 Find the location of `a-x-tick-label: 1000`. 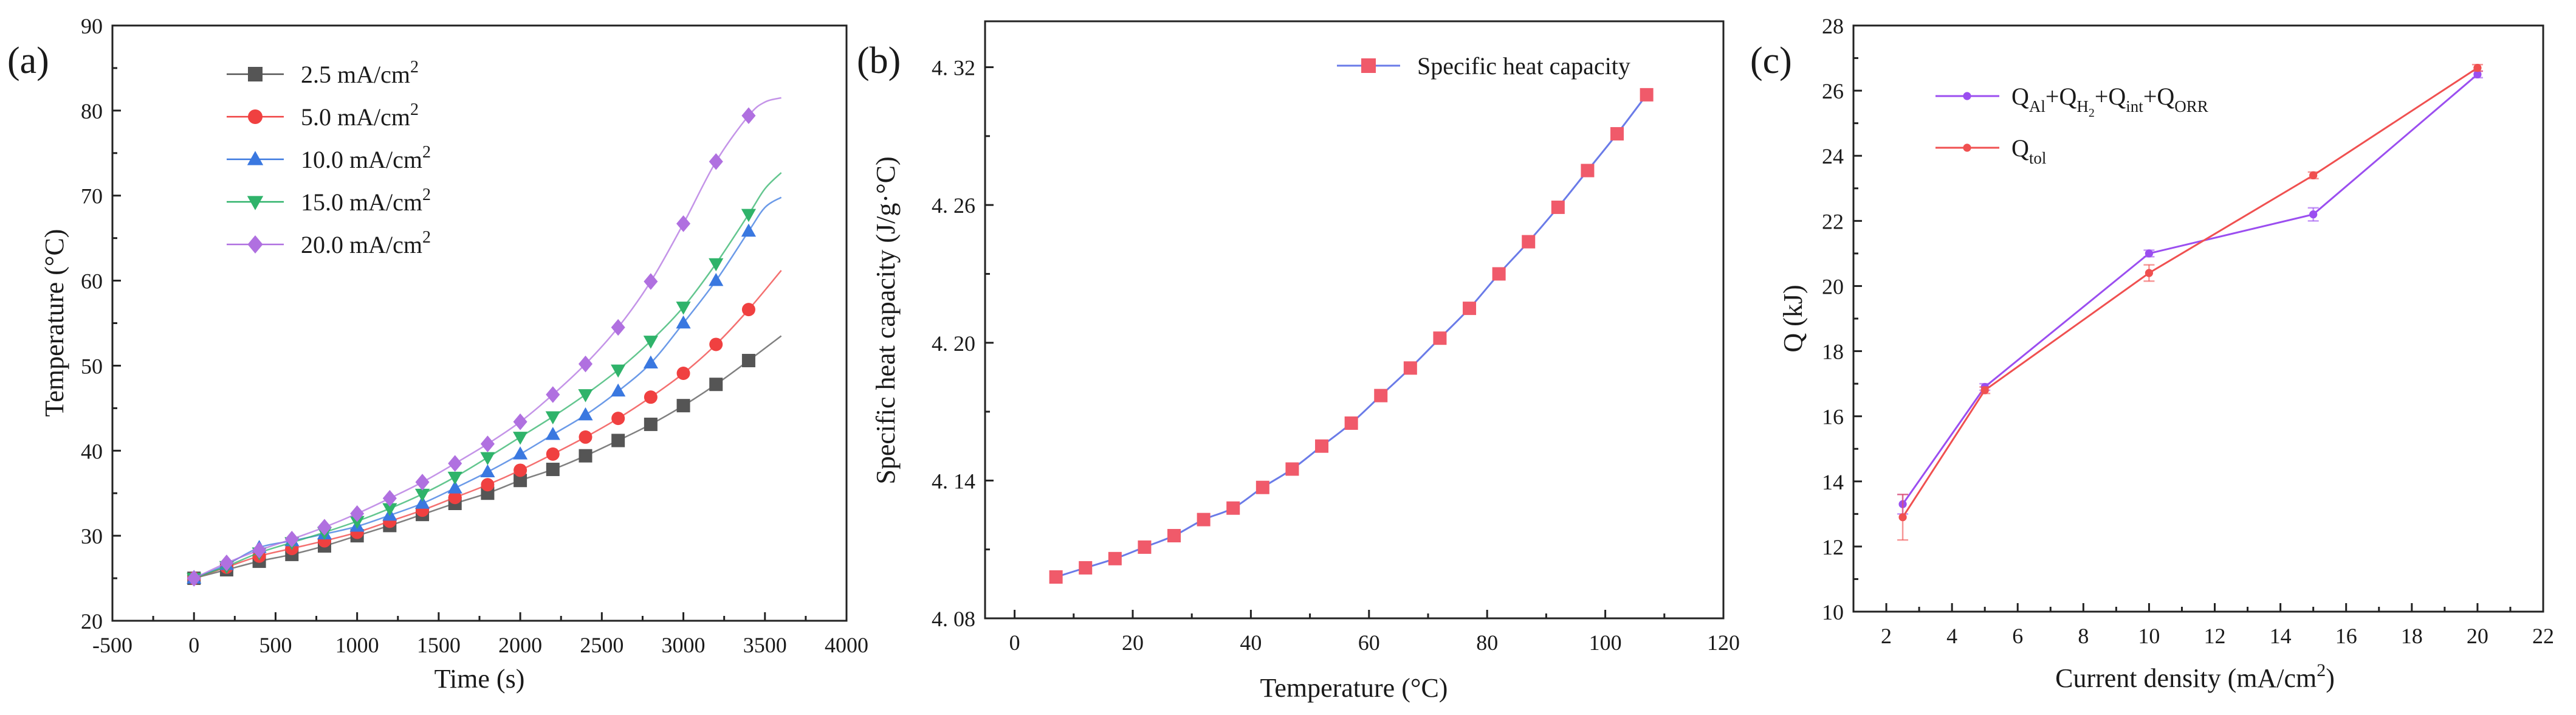

a-x-tick-label: 1000 is located at coordinates (357, 645).